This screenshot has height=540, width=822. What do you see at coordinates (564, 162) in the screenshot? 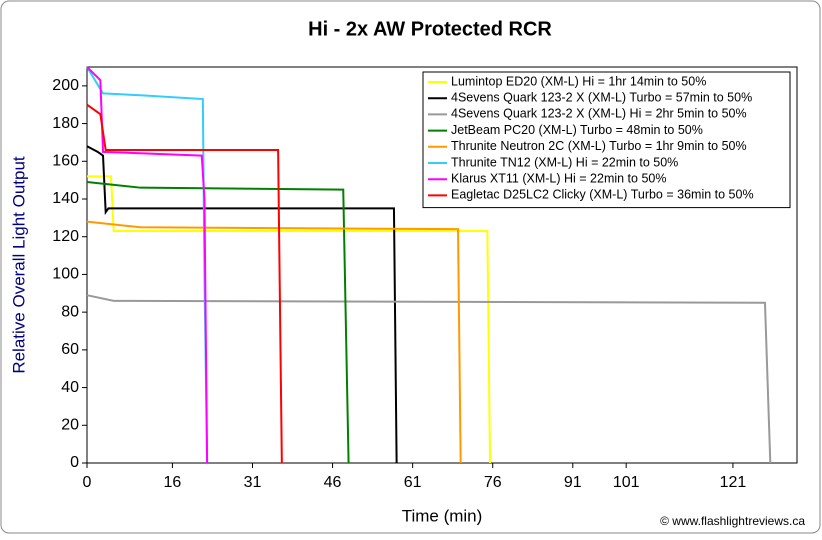
I see `legend-label: Thrunite TN12 (XM-L) Hi = 22min to 50%` at bounding box center [564, 162].